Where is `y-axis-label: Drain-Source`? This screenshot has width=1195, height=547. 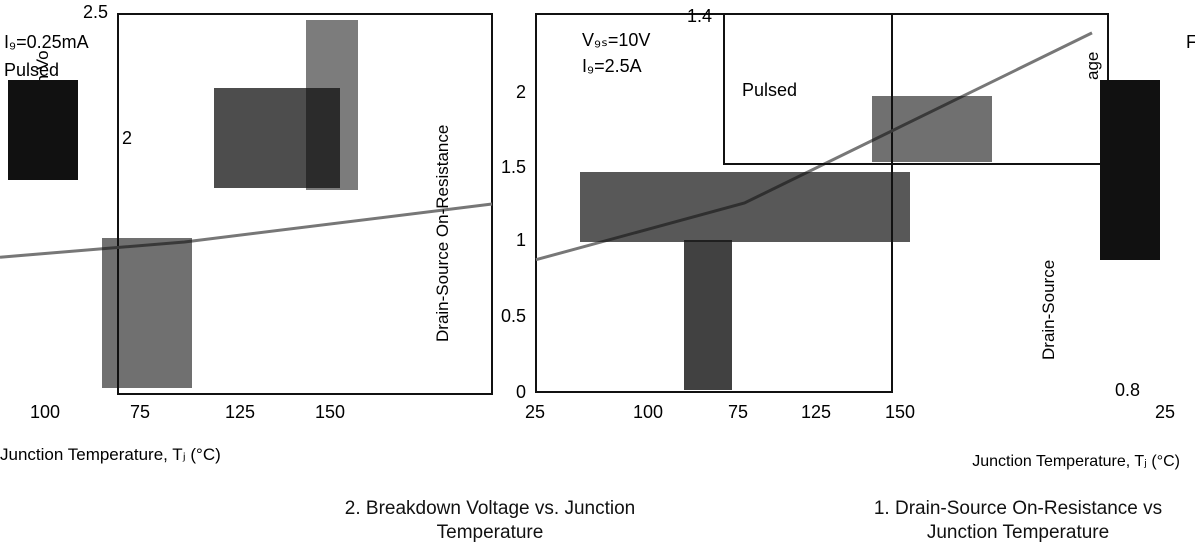
y-axis-label: Drain-Source is located at coordinates (1048, 310).